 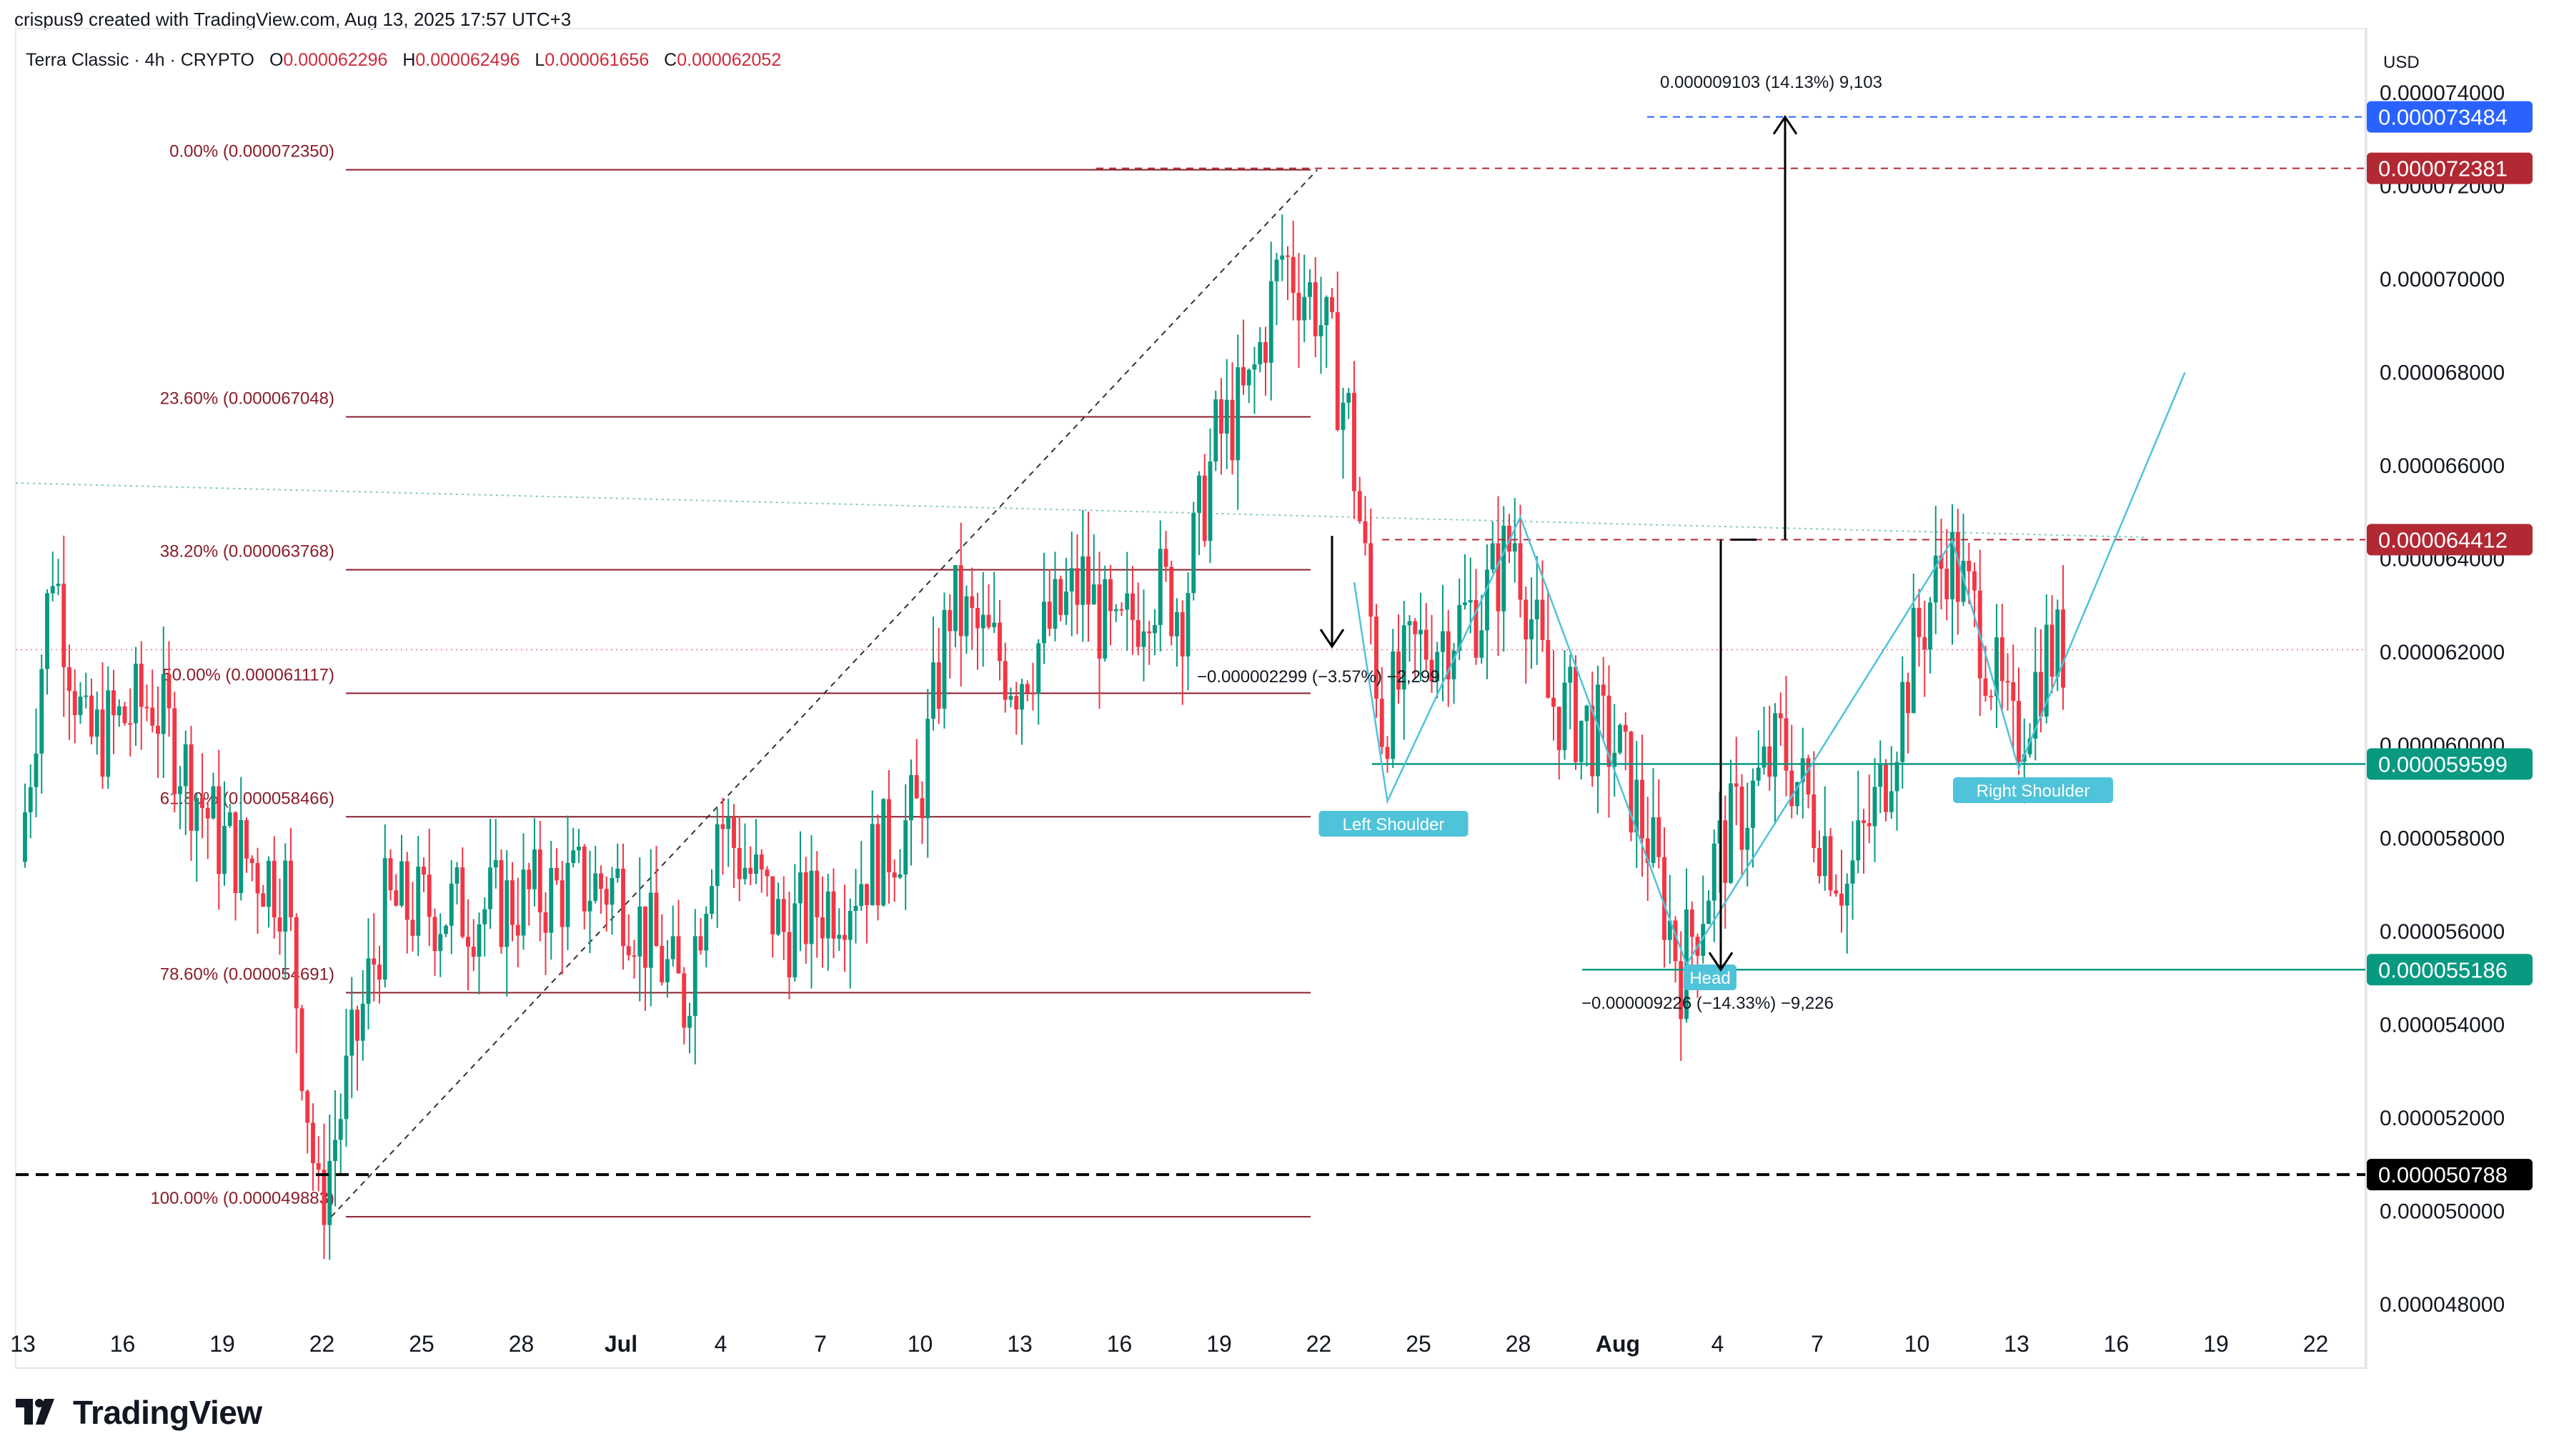 I want to click on x-tick-label: 22, so click(x=1319, y=1344).